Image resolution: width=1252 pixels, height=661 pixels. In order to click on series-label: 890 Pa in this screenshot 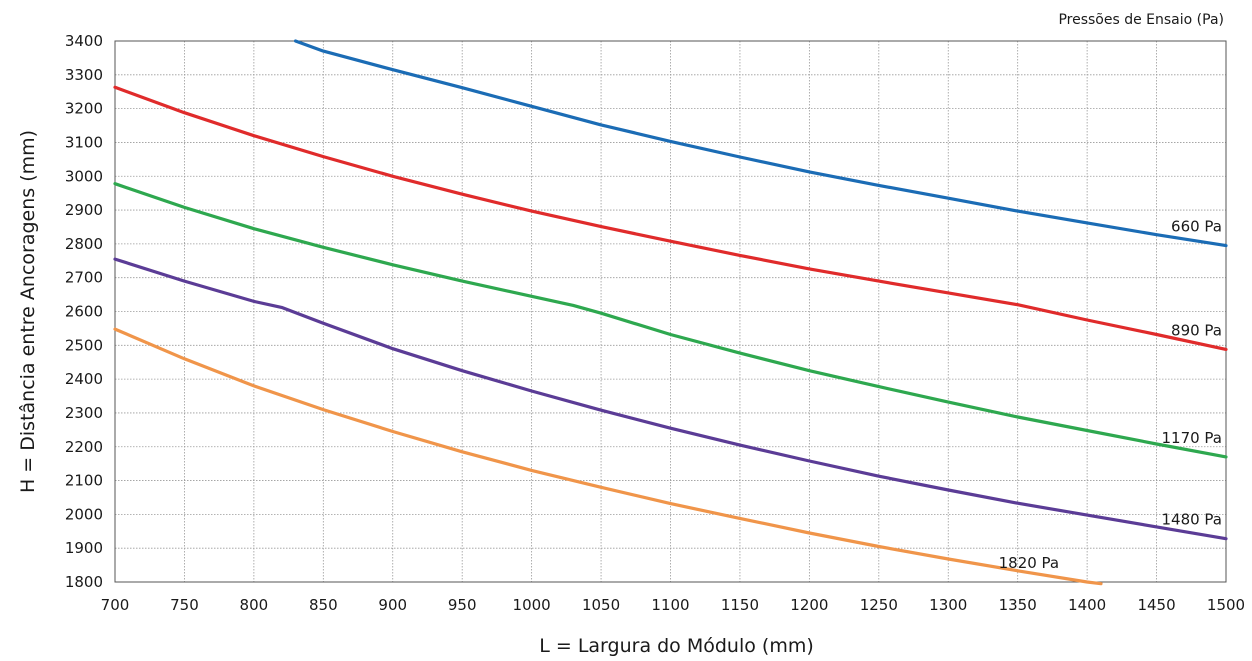, I will do `click(1196, 330)`.